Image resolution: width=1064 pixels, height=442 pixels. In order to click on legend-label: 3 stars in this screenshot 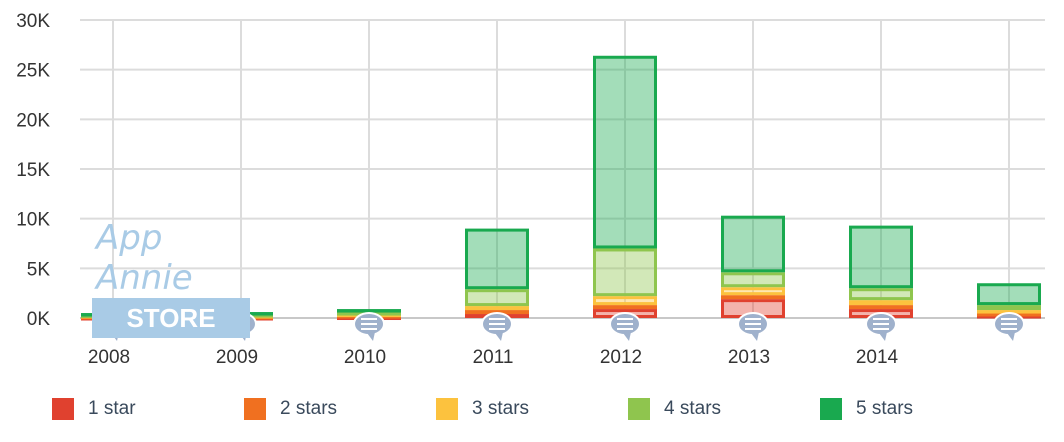, I will do `click(501, 408)`.